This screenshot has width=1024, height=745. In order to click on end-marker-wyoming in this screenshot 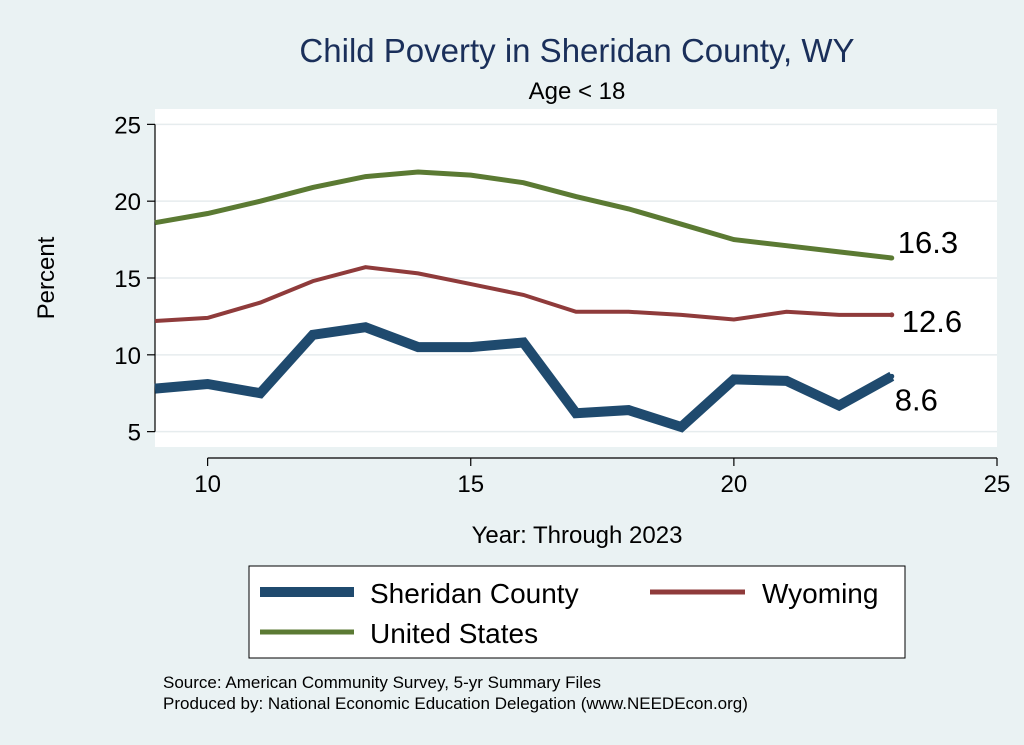, I will do `click(892, 315)`.